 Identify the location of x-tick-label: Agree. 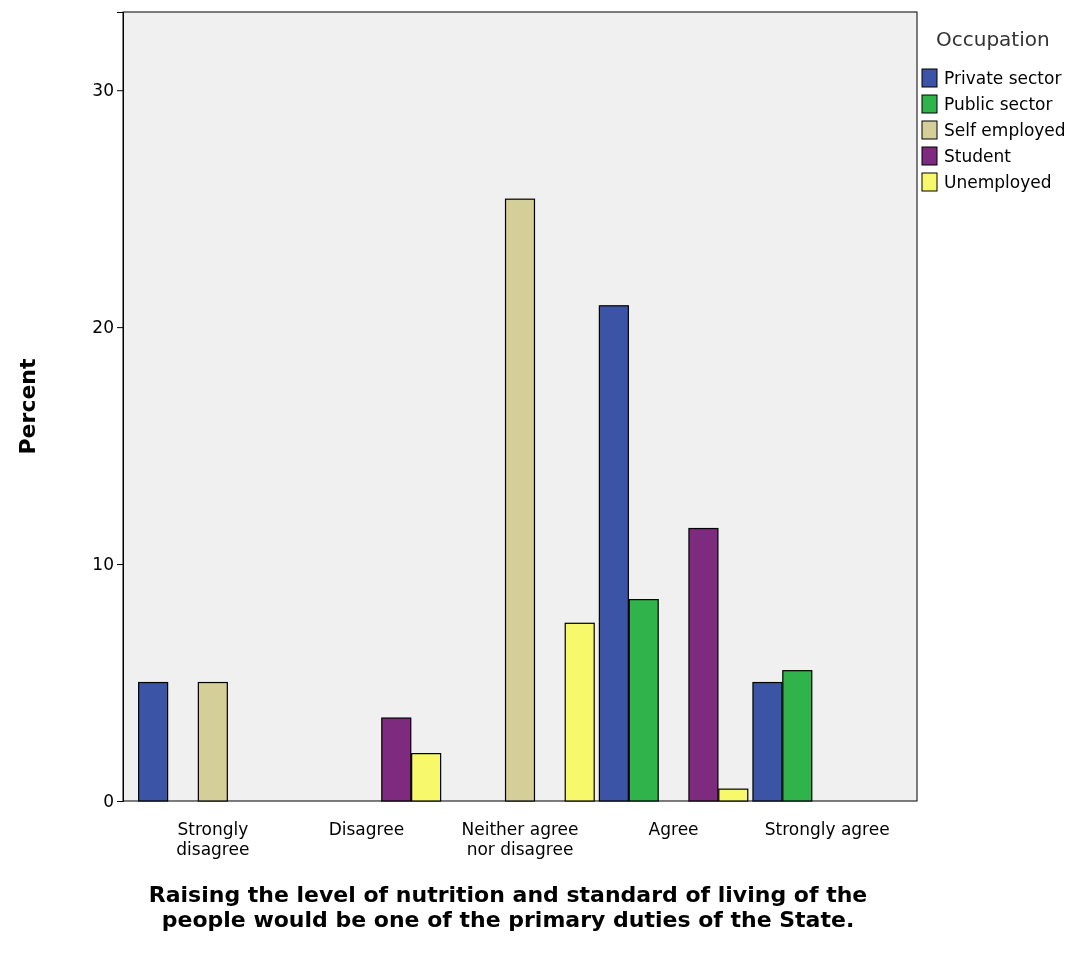
(673, 829).